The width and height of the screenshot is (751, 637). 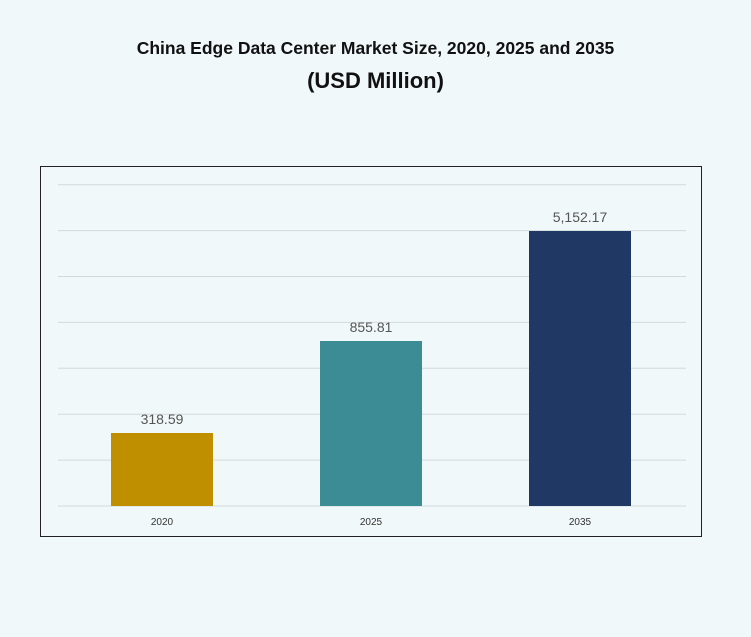 What do you see at coordinates (580, 522) in the screenshot?
I see `x-tick-label: 2035` at bounding box center [580, 522].